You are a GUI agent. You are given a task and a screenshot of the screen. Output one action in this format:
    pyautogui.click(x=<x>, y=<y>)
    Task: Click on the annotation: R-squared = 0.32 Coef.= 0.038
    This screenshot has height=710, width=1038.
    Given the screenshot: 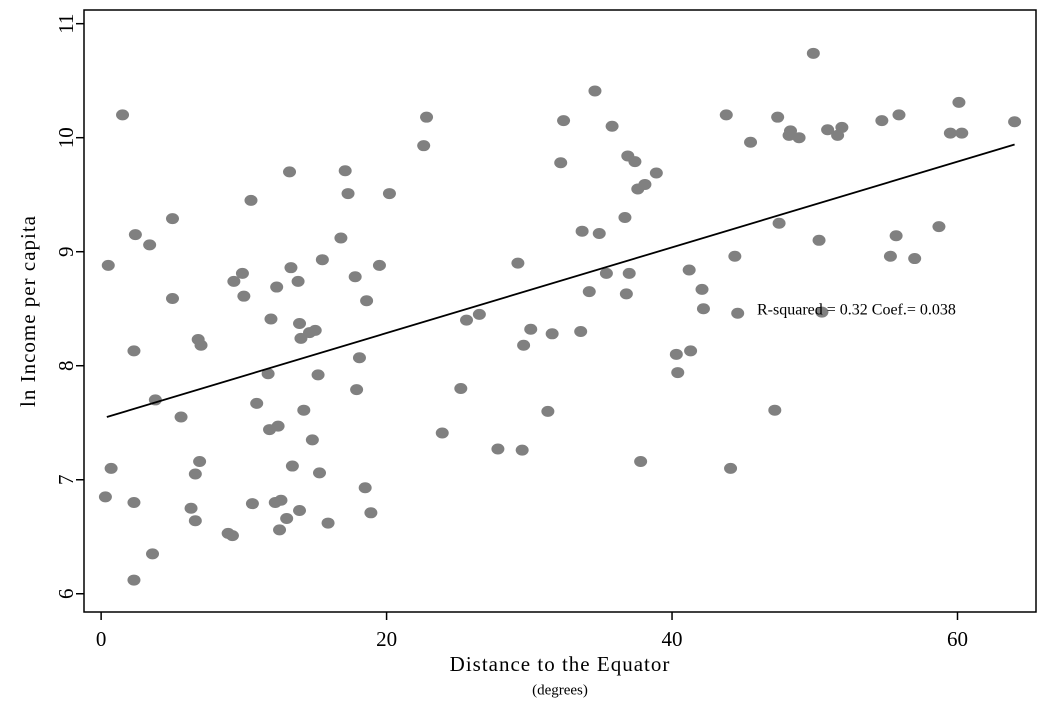 What is the action you would take?
    pyautogui.click(x=856, y=310)
    